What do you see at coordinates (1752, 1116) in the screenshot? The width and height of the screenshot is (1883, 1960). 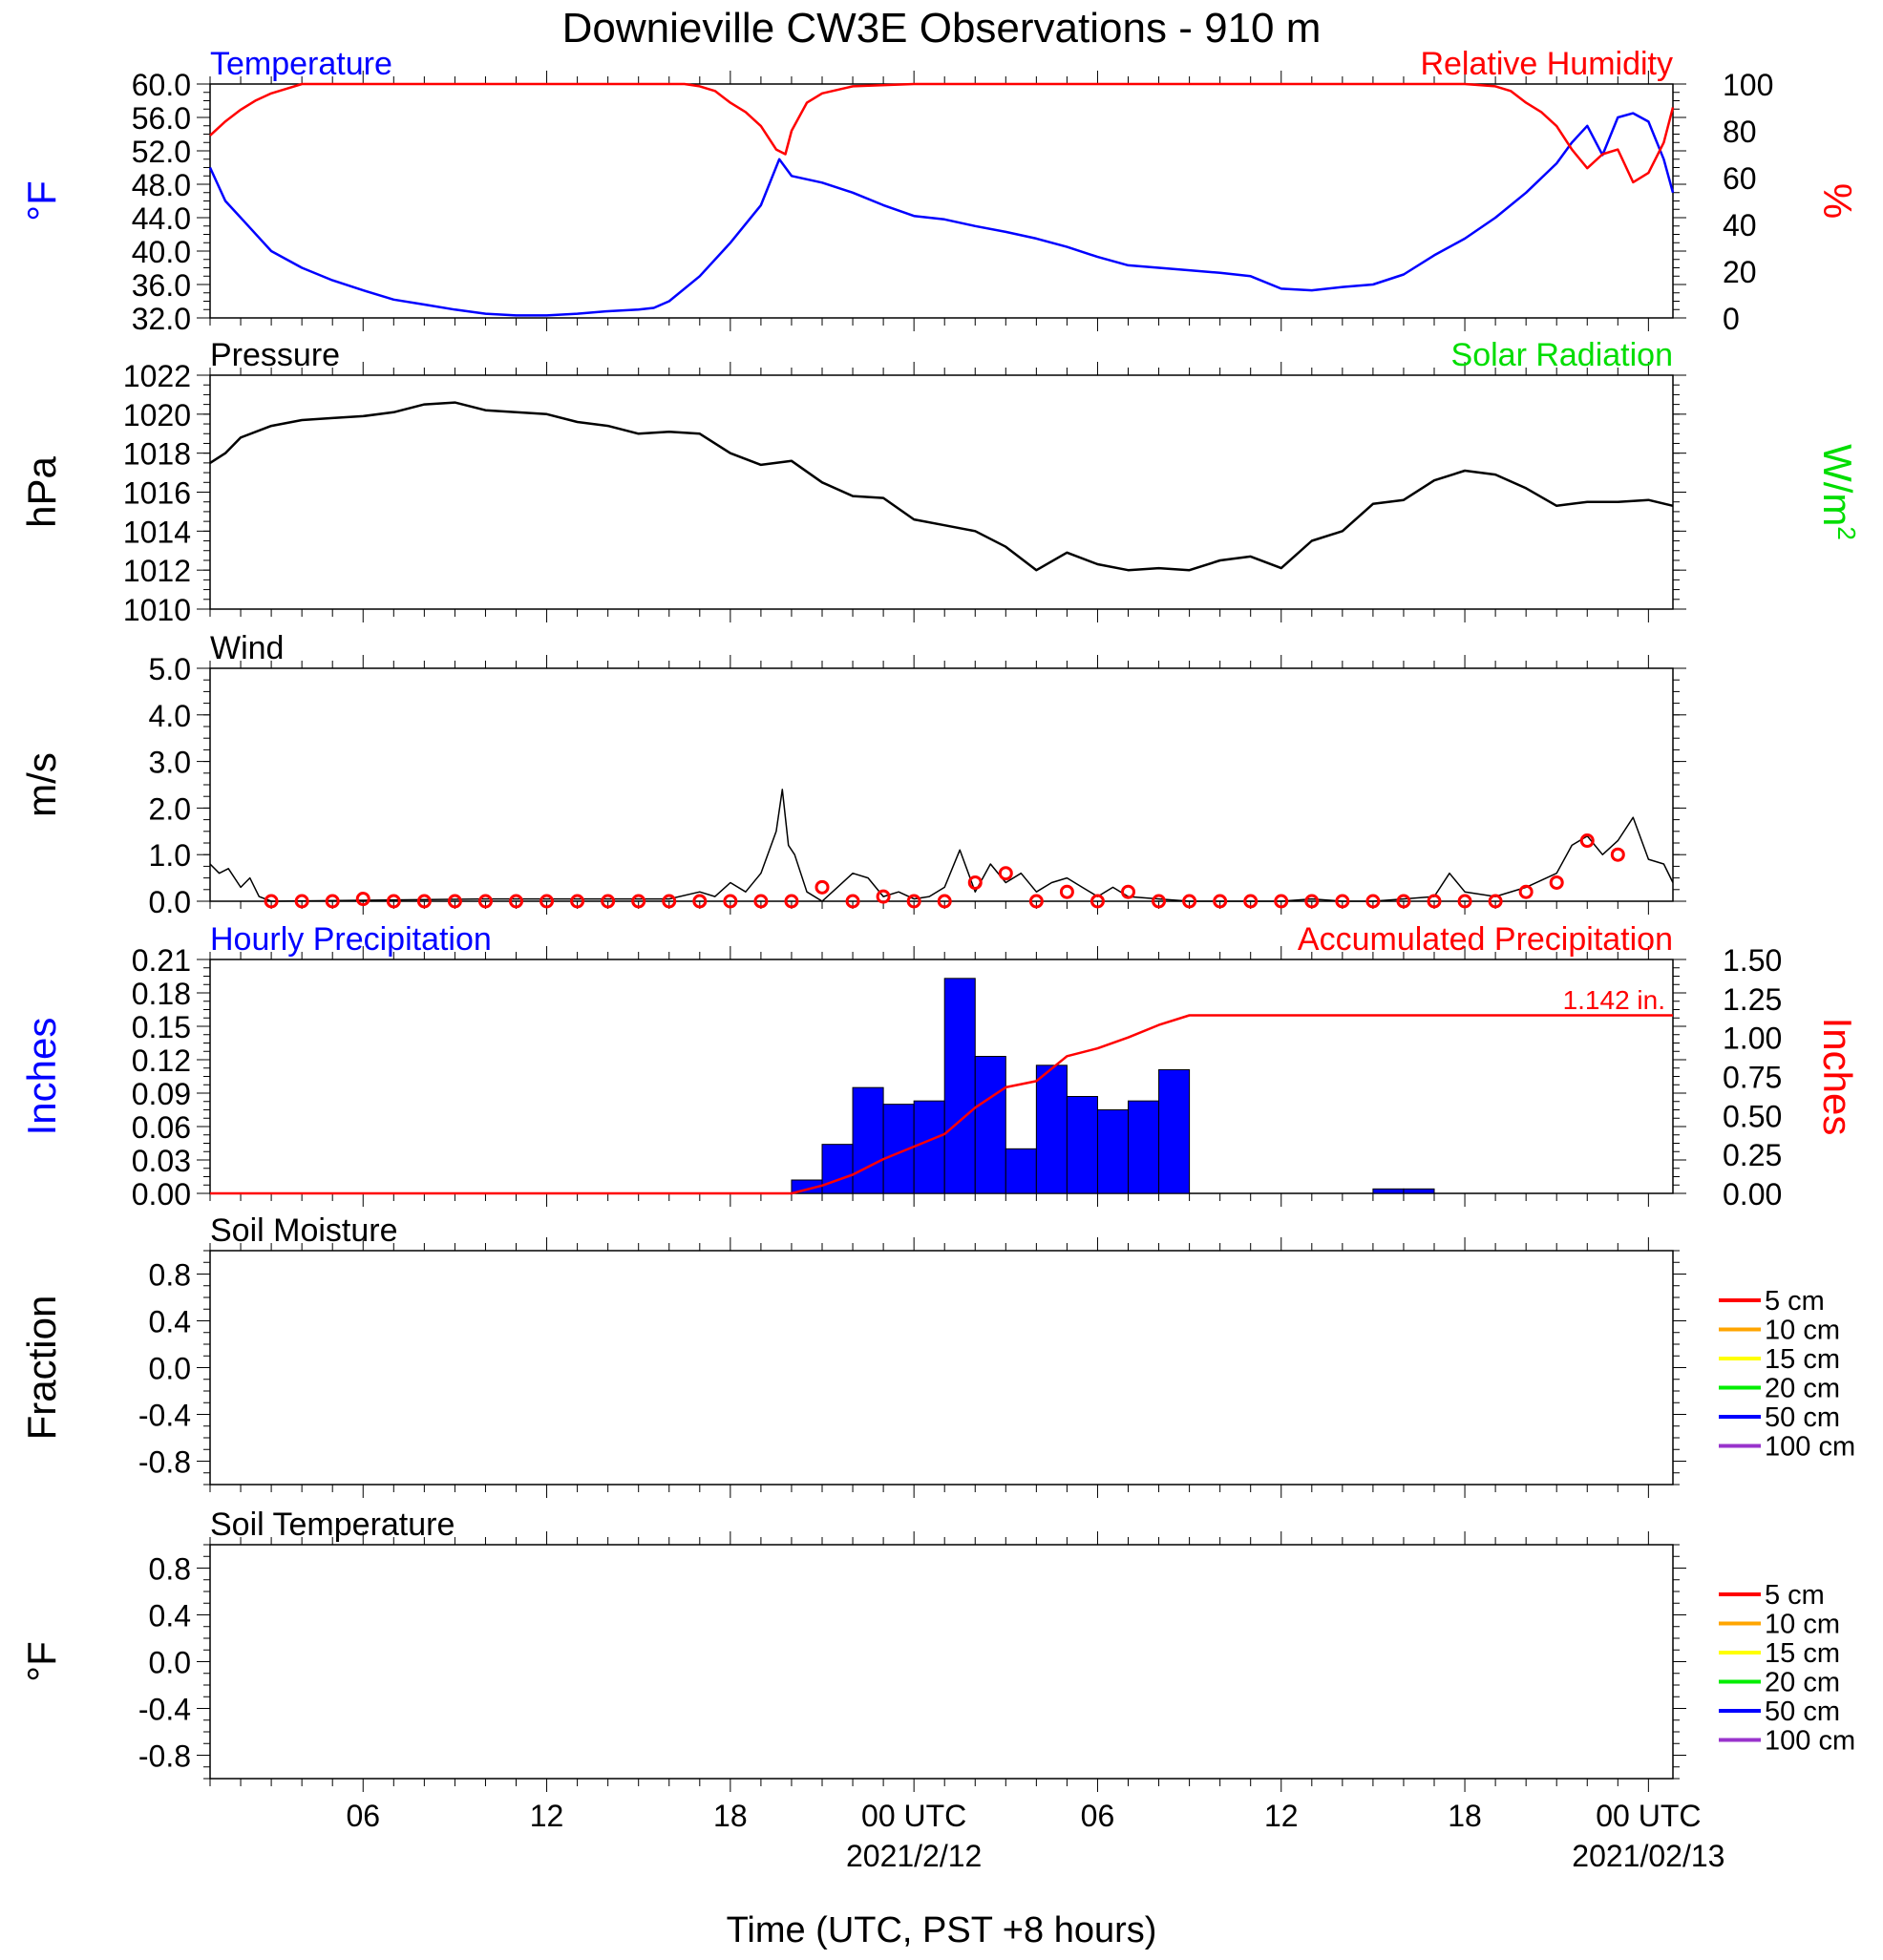 I see `right-y-tick-label: 0.50` at bounding box center [1752, 1116].